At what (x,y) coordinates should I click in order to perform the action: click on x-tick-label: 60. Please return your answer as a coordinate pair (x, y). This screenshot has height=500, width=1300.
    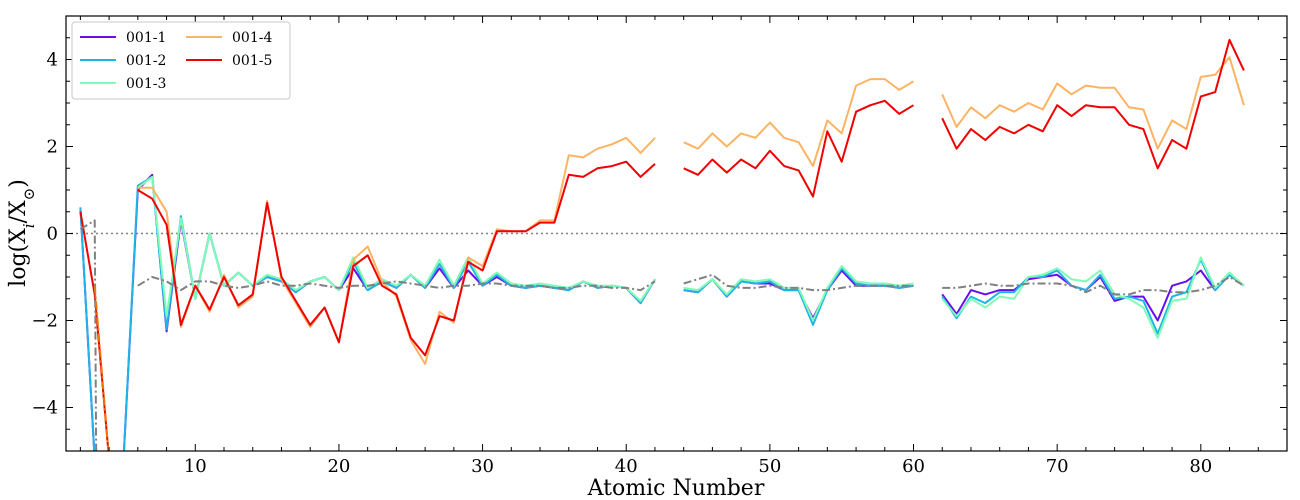
    Looking at the image, I should click on (913, 466).